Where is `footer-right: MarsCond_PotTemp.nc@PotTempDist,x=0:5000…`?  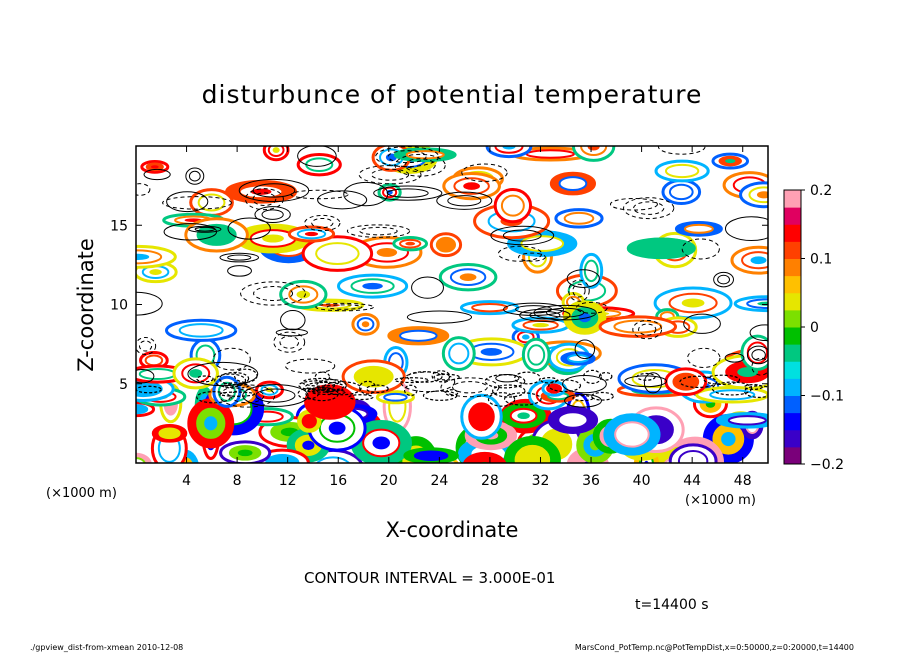
footer-right: MarsCond_PotTemp.nc@PotTempDist,x=0:5000… is located at coordinates (714, 647).